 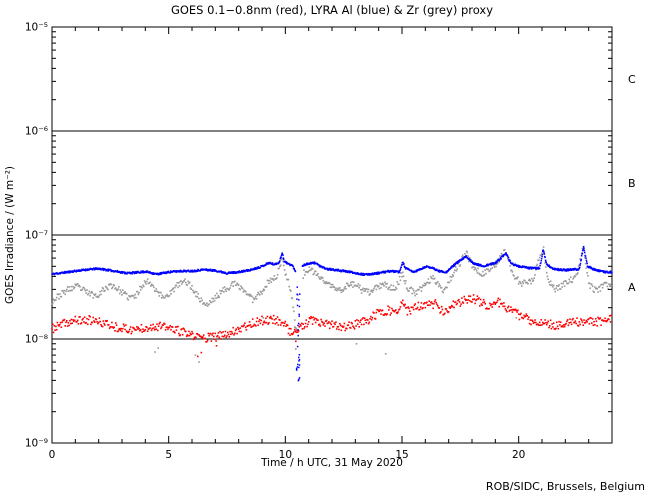 I want to click on x-tick-label: 20, so click(x=518, y=455).